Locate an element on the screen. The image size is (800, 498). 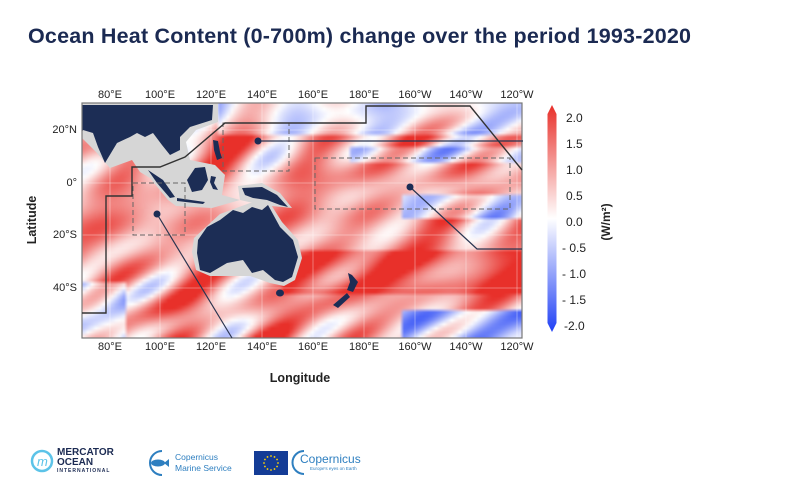
colorbar is located at coordinates (552, 218).